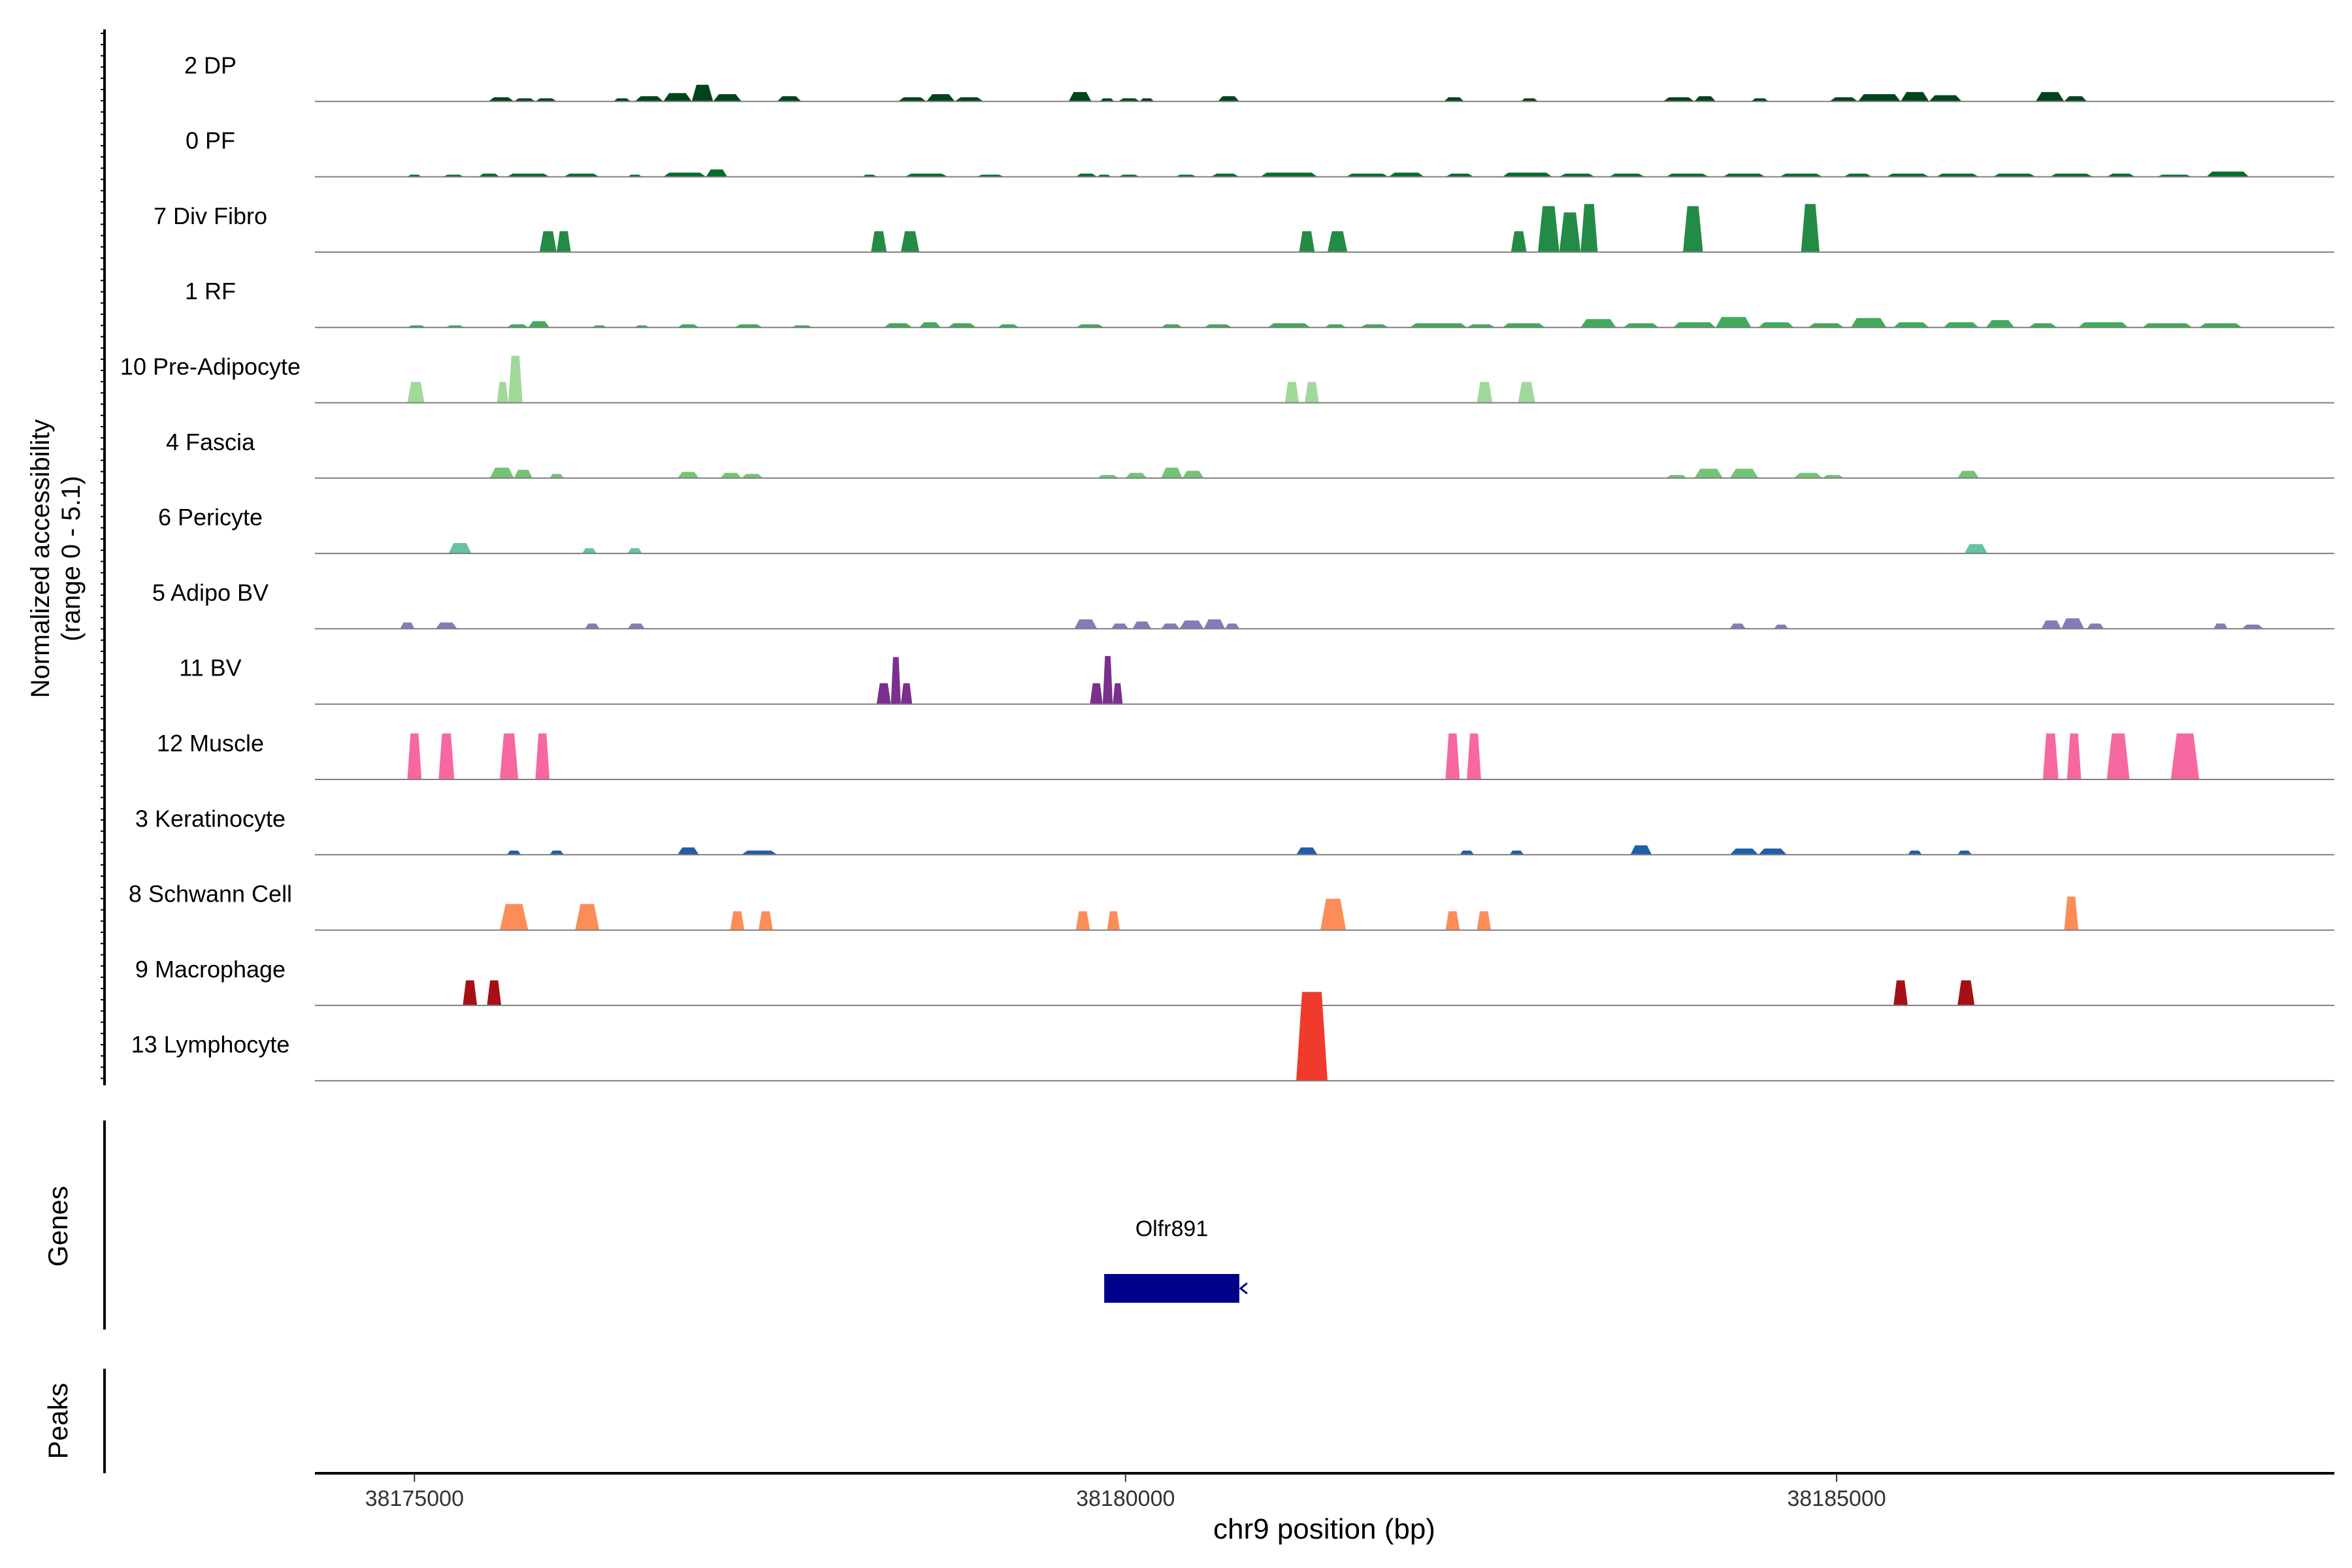 This screenshot has height=1568, width=2352. Describe the element at coordinates (210, 65) in the screenshot. I see `track-label: 2 DP` at that location.